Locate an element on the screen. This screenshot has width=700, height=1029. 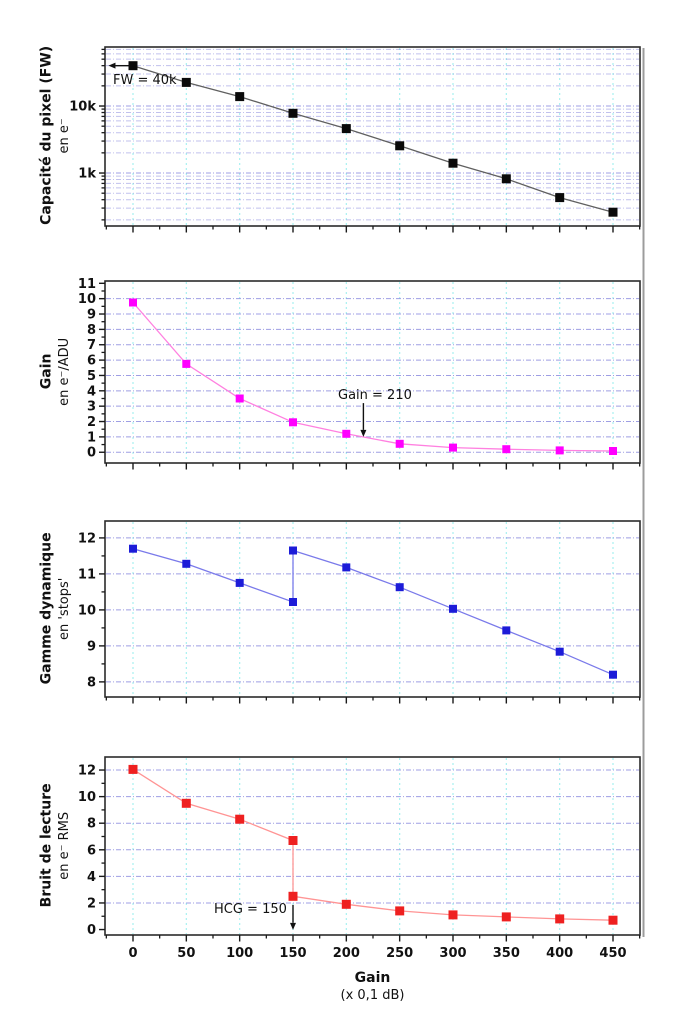
svg-text: 3 is located at coordinates (91, 407).